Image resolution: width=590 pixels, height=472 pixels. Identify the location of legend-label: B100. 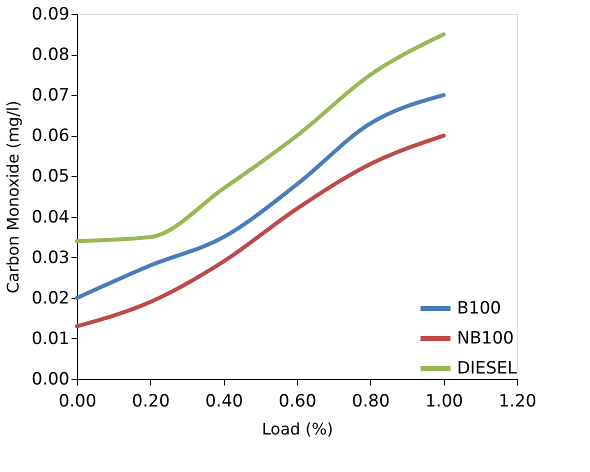
(479, 308).